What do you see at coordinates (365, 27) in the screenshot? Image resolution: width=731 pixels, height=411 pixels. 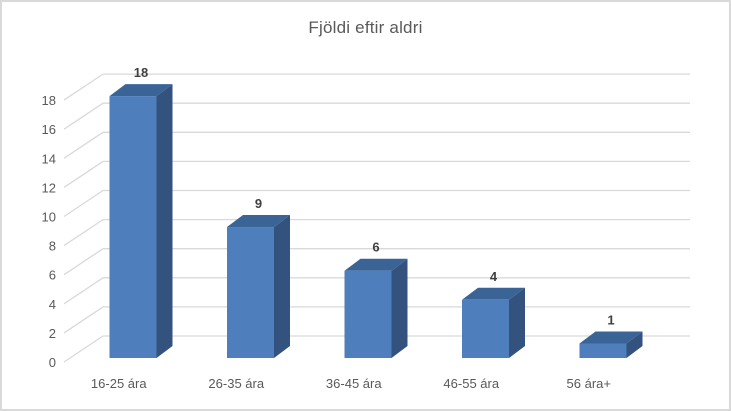 I see `chart-title: Fjöldi eftir aldri` at bounding box center [365, 27].